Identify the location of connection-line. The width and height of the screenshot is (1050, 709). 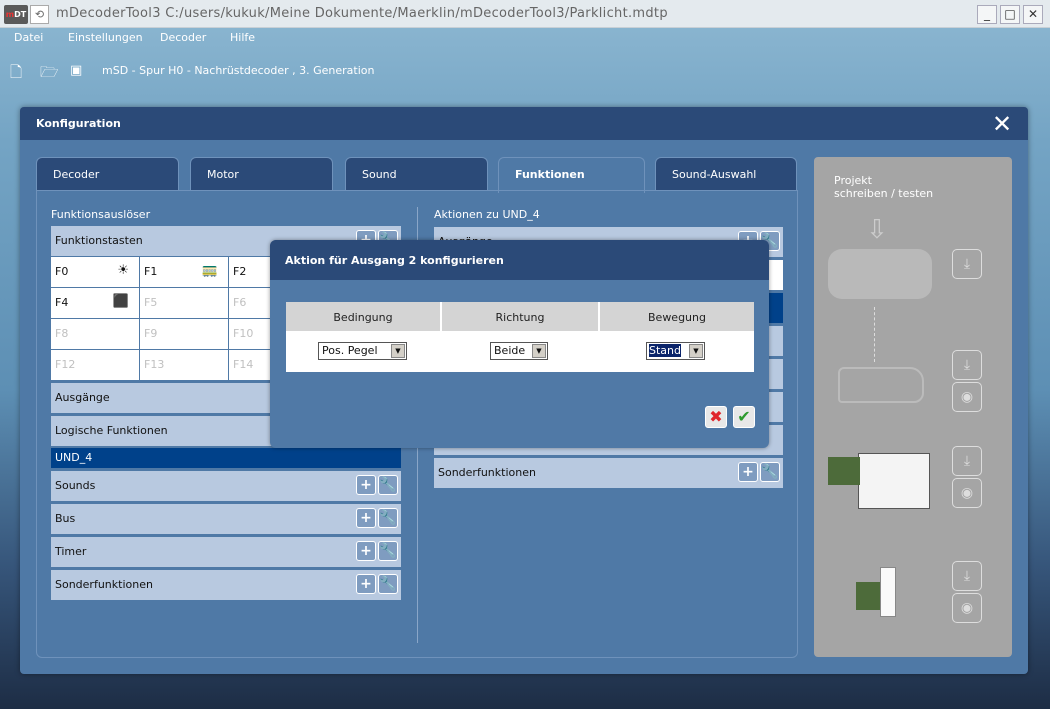
(874, 334).